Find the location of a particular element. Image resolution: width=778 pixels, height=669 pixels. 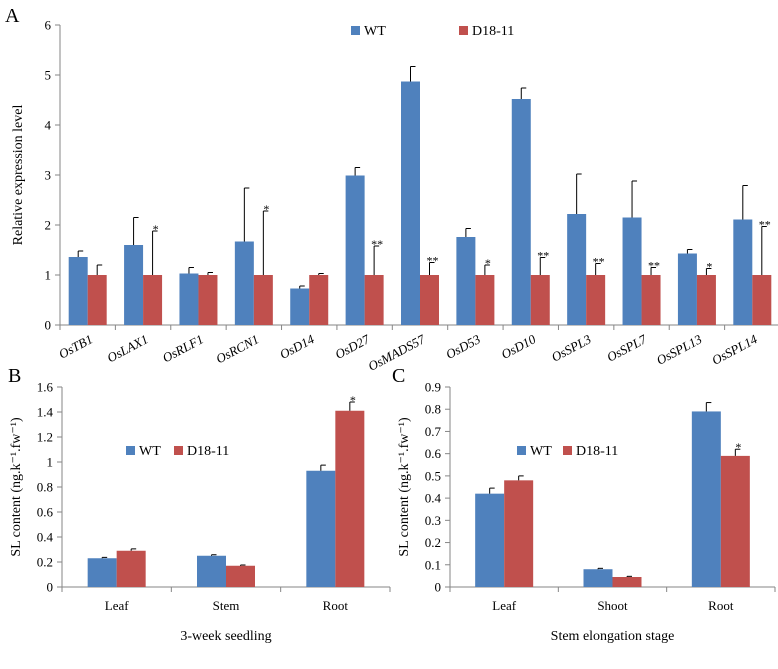

pa-bar-d18-osspl13 is located at coordinates (706, 300).